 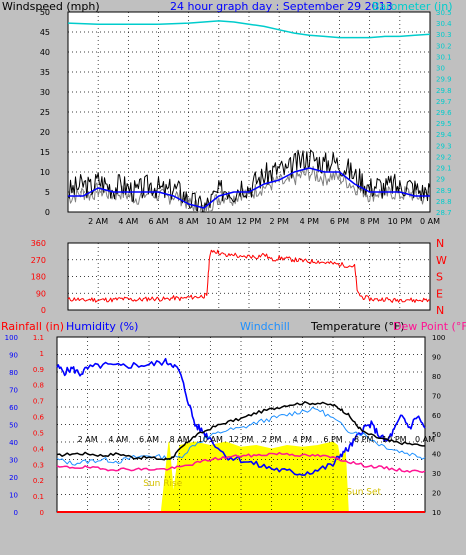 I want to click on x-tick-10-pm: 10 PM, so click(x=400, y=221).